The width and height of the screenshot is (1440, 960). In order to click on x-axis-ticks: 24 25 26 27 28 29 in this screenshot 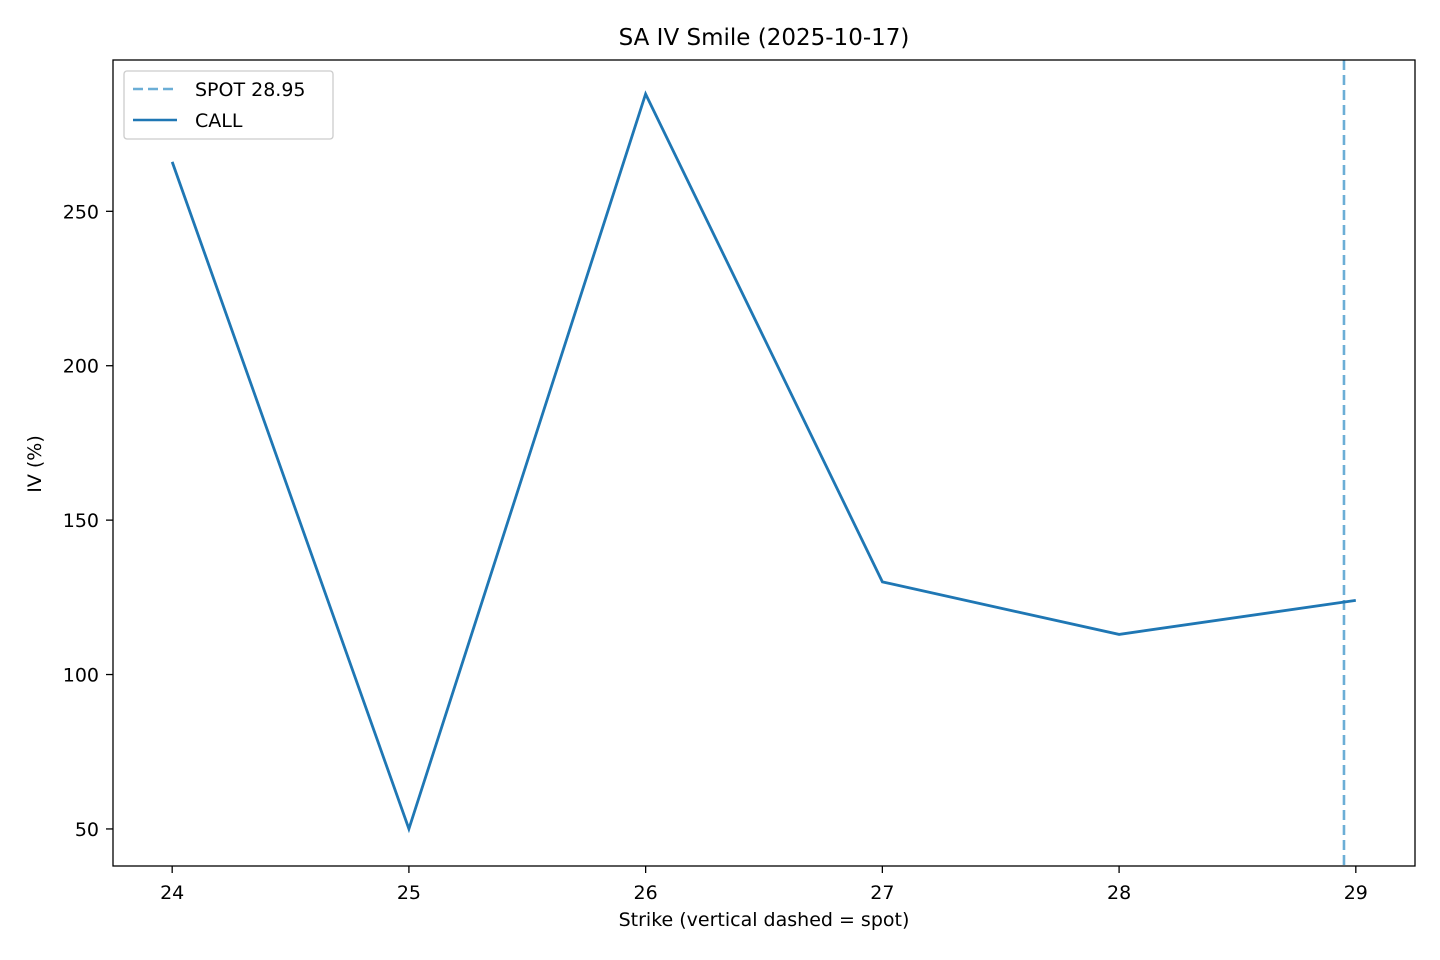, I will do `click(764, 885)`.